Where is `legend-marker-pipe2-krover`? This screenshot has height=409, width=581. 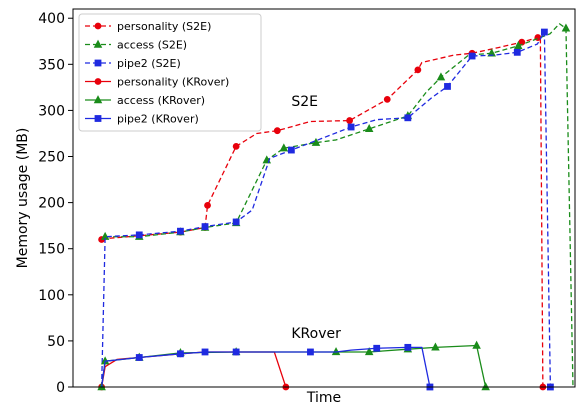 legend-marker-pipe2-krover is located at coordinates (98, 118).